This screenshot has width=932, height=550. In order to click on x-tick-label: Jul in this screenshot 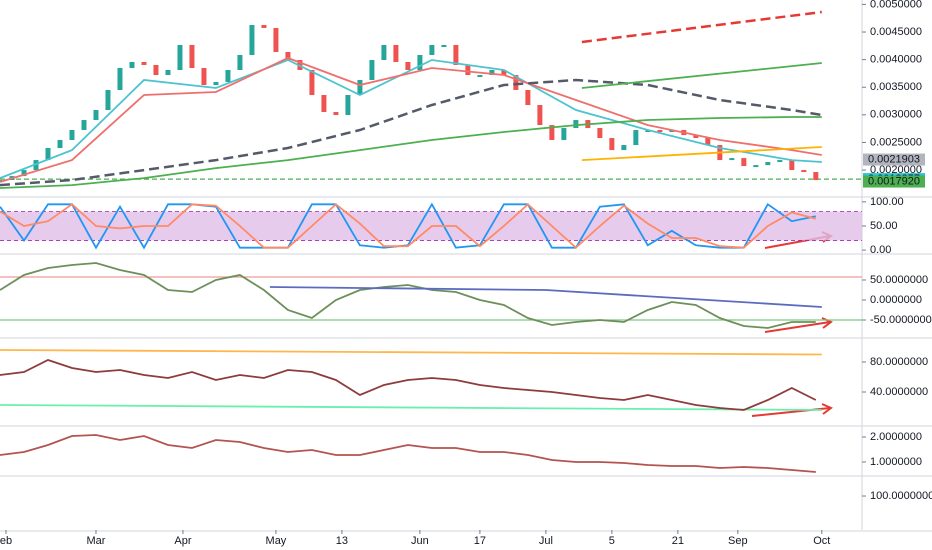, I will do `click(546, 541)`.